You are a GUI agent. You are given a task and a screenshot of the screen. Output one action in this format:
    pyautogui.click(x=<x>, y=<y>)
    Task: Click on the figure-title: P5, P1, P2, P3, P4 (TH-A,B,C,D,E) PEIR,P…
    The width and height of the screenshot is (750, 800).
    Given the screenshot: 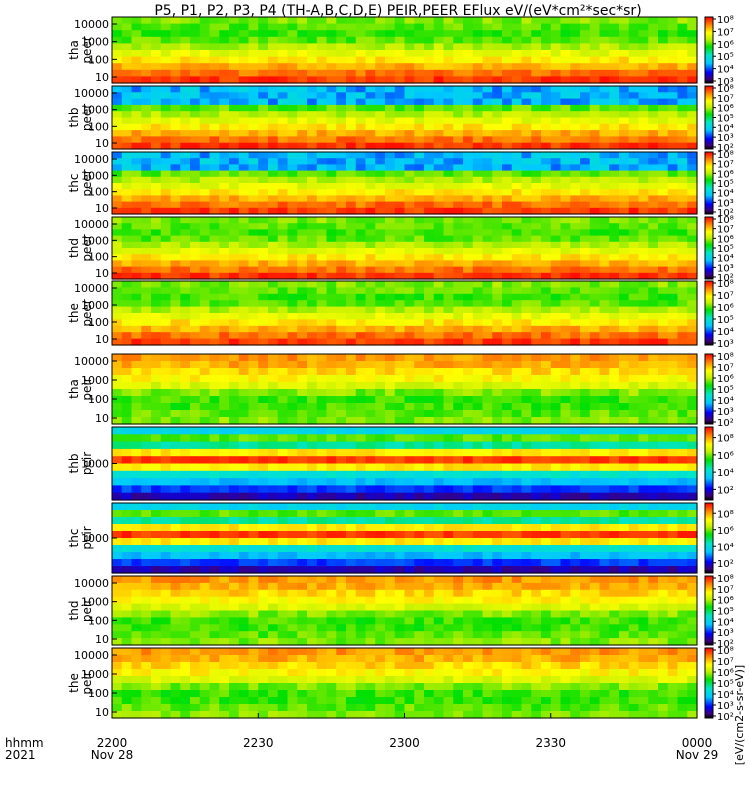 What is the action you would take?
    pyautogui.click(x=397, y=11)
    